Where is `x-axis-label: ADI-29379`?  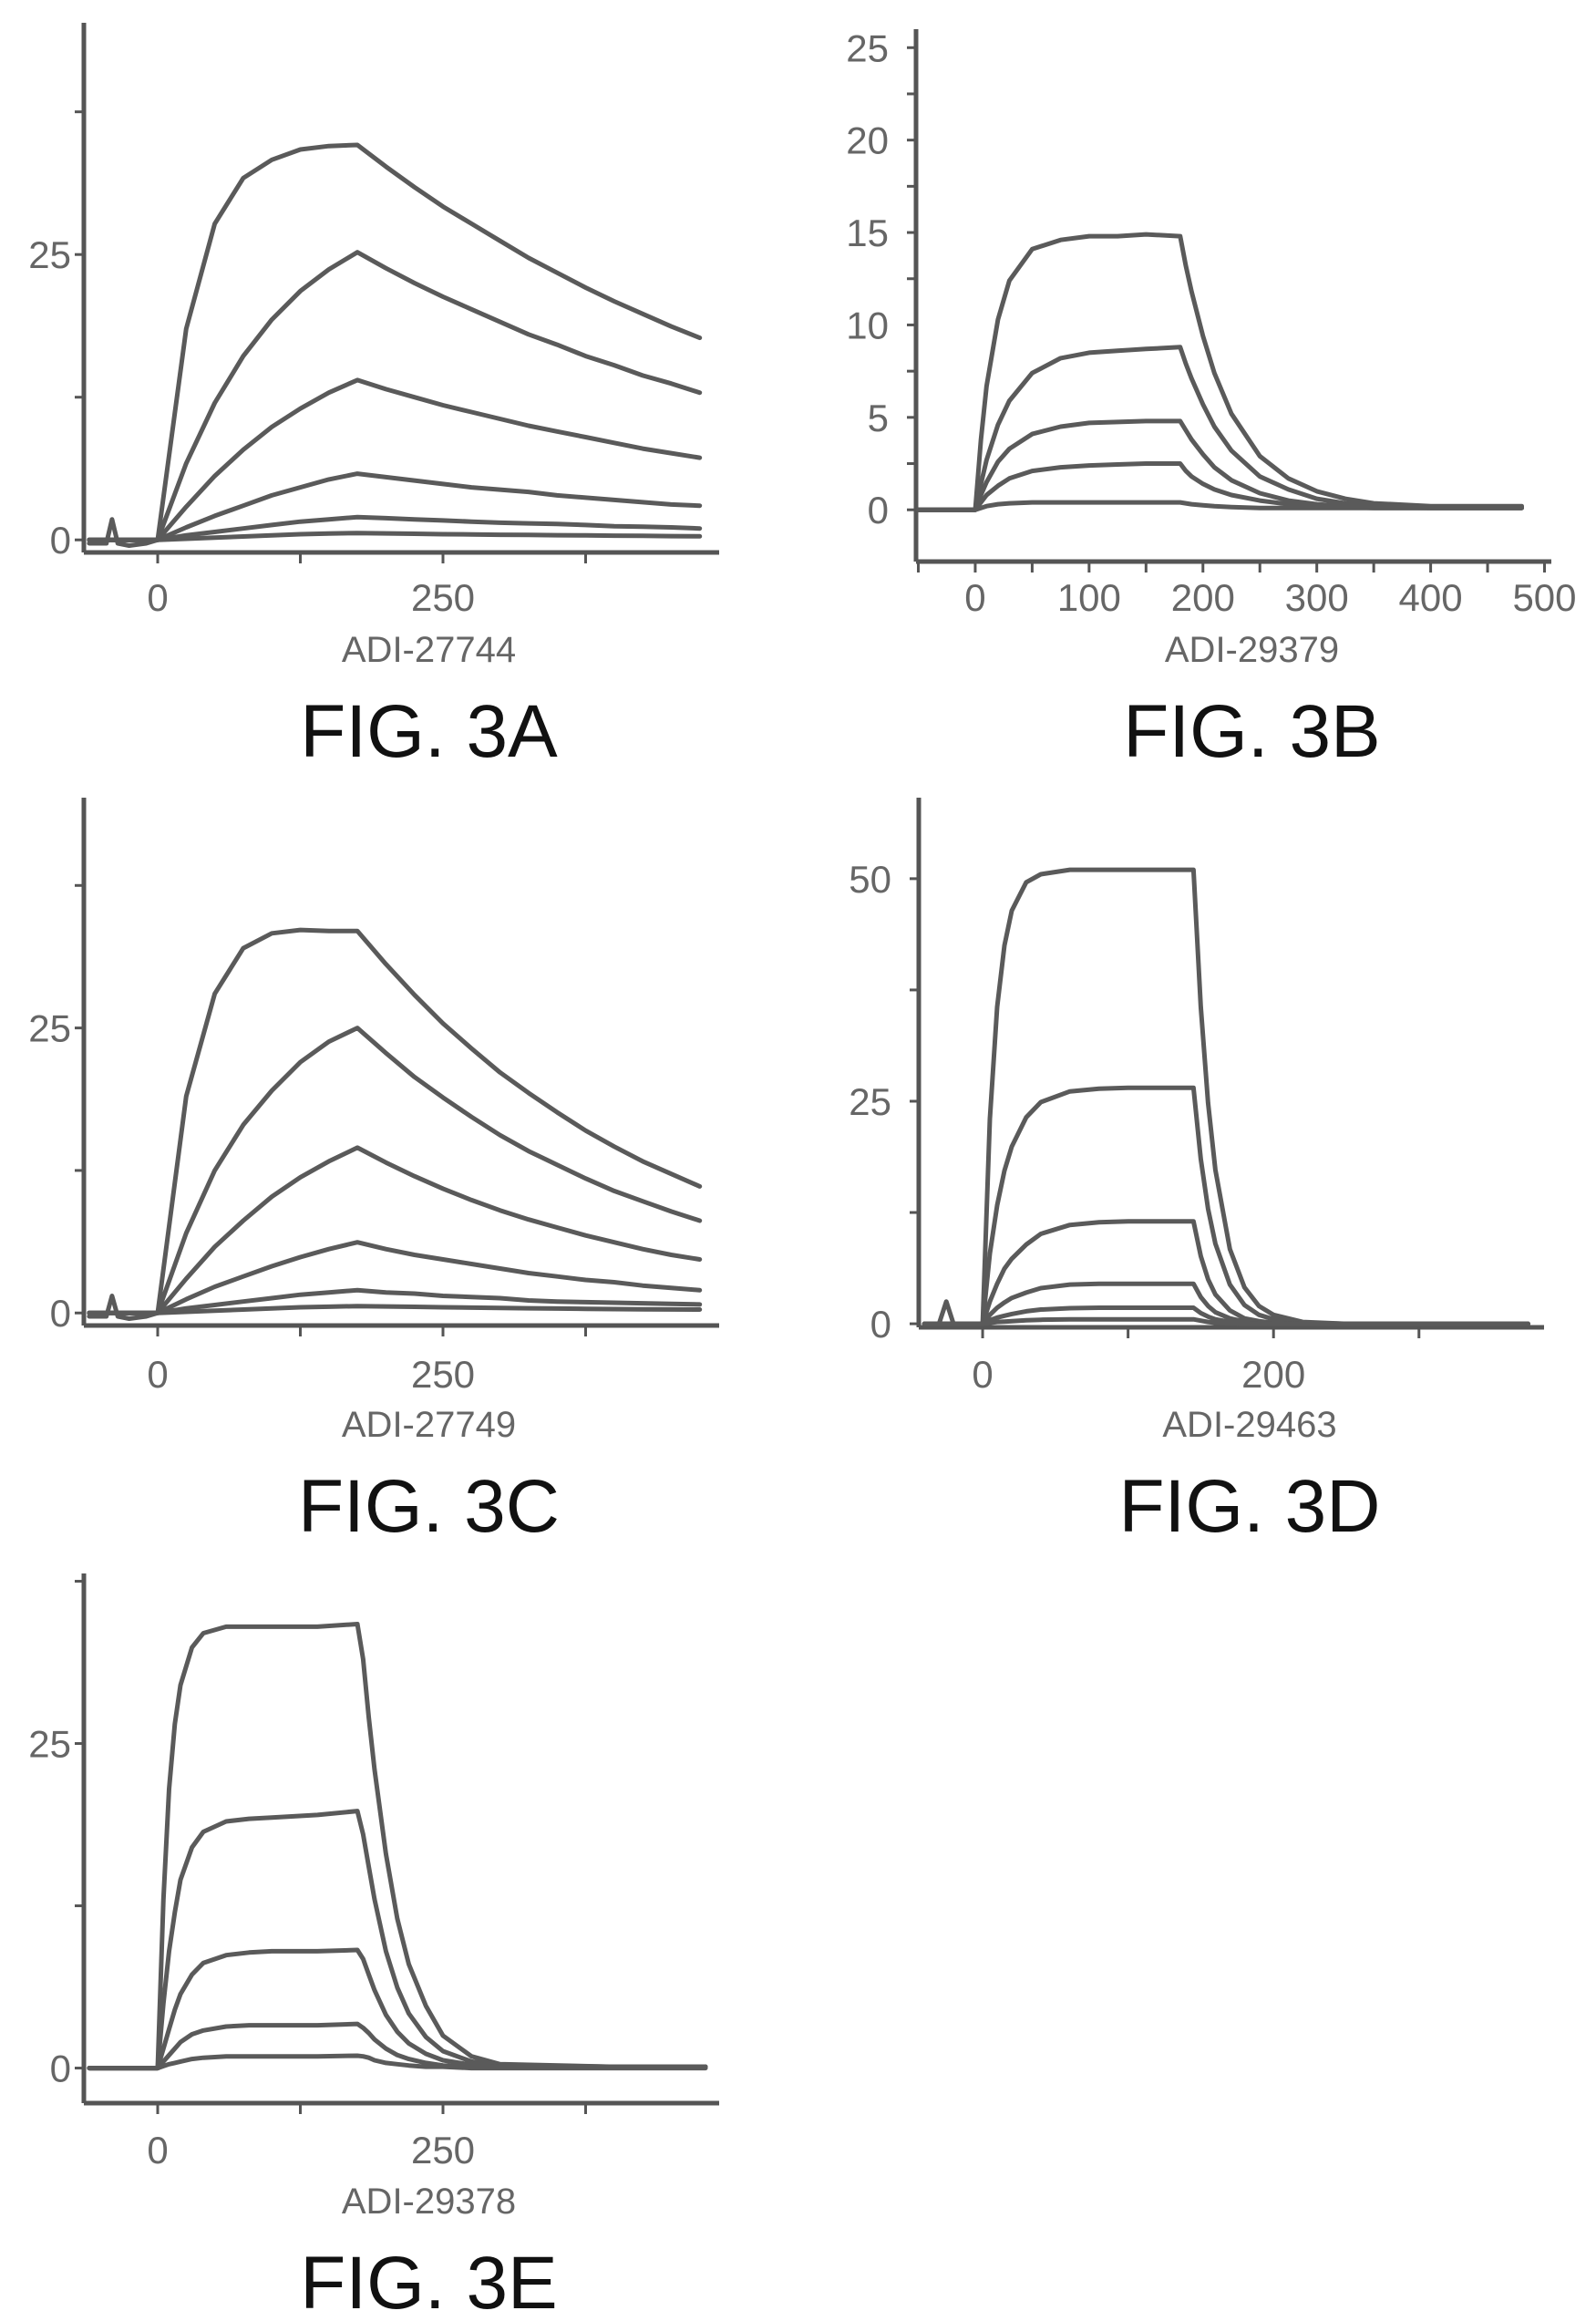
x-axis-label: ADI-29379 is located at coordinates (1252, 650).